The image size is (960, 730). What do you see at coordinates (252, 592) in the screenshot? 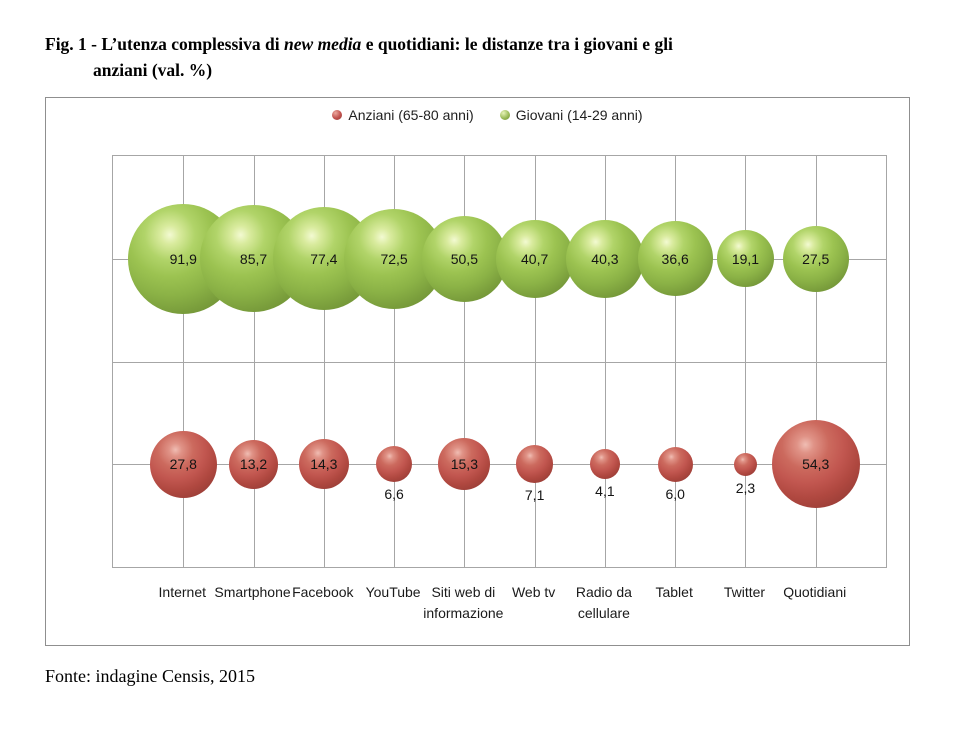
I see `category-label-1: Smartphone` at bounding box center [252, 592].